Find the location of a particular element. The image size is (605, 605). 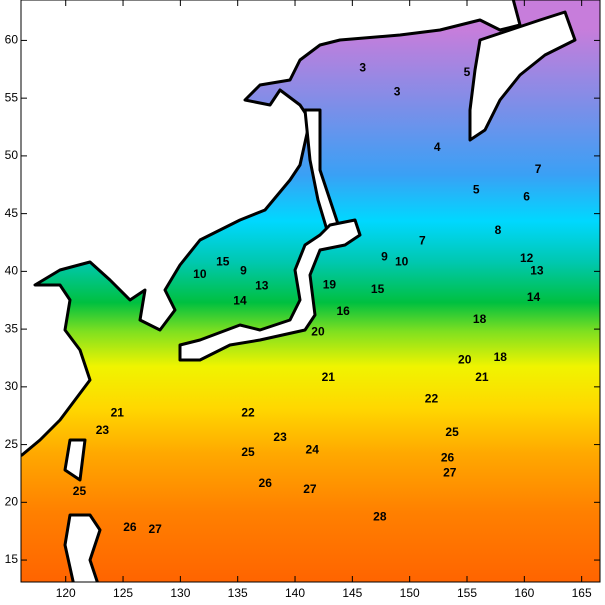

y-tick-label: 40 is located at coordinates (12, 271).